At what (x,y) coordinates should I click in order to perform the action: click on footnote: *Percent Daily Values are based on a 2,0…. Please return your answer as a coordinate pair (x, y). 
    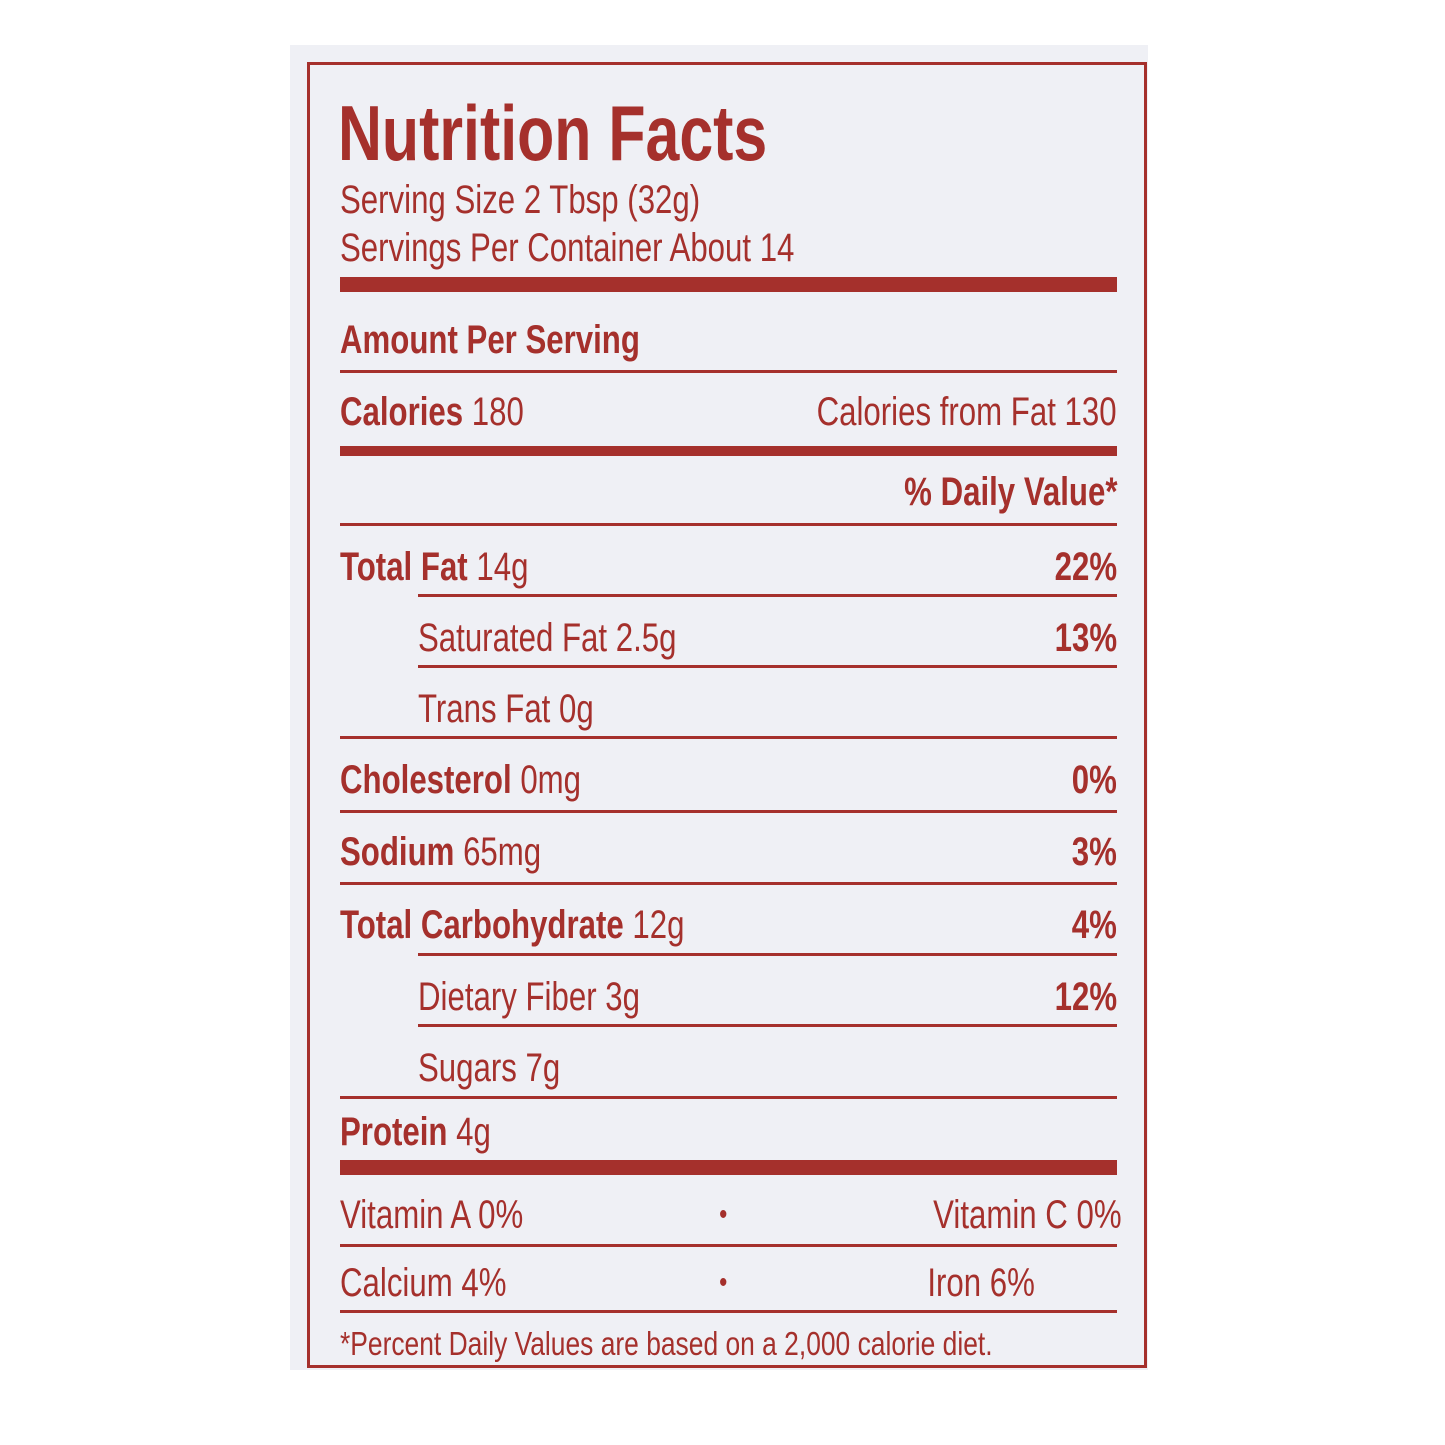
    Looking at the image, I should click on (666, 1343).